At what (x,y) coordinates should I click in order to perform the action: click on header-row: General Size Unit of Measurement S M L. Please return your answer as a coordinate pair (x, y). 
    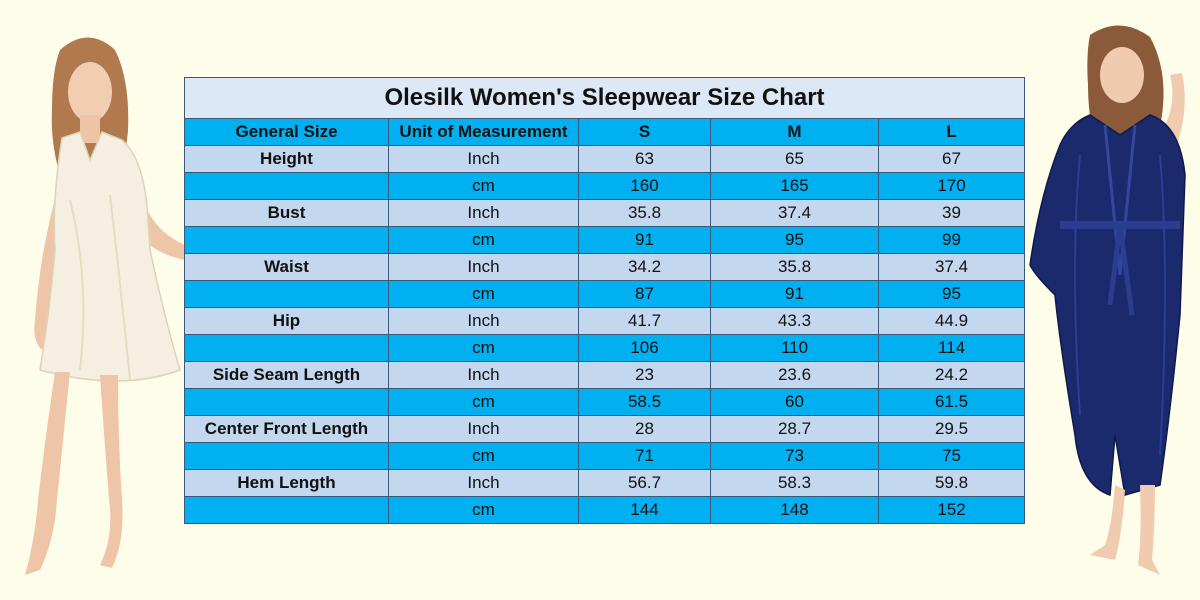
    Looking at the image, I should click on (605, 132).